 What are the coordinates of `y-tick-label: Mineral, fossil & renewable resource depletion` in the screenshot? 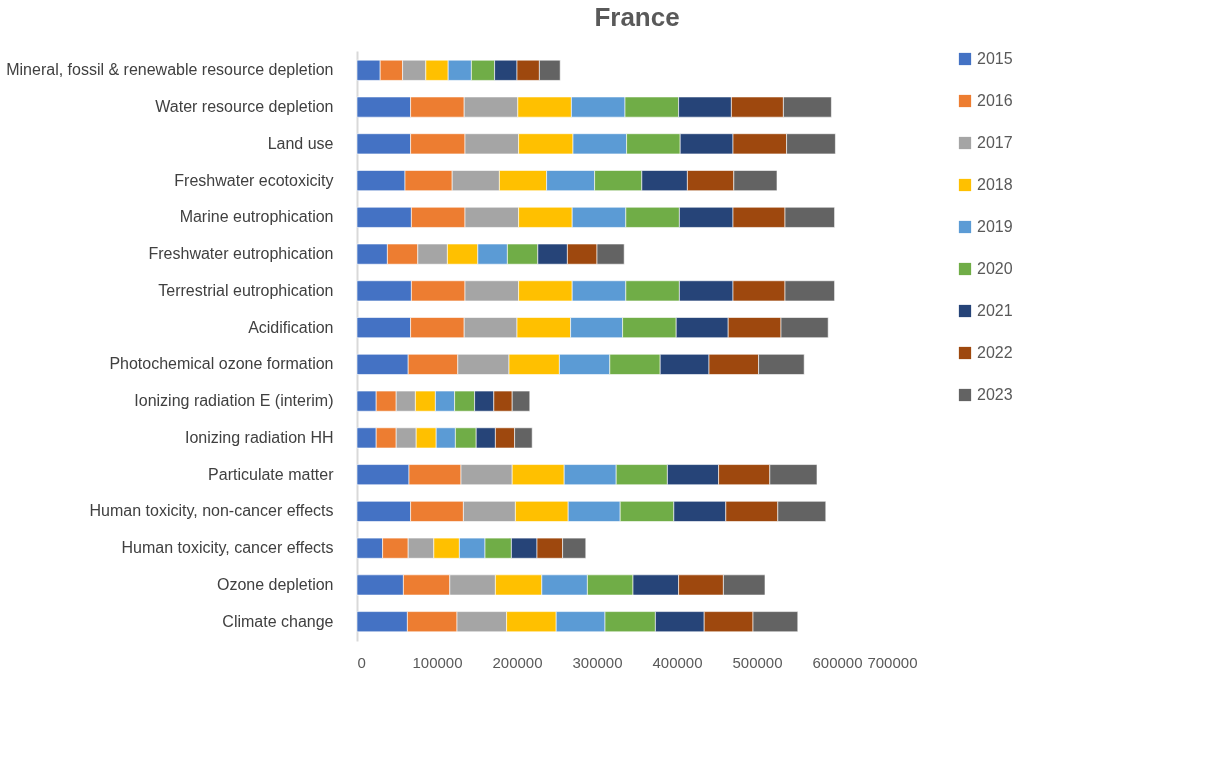 It's located at (170, 70).